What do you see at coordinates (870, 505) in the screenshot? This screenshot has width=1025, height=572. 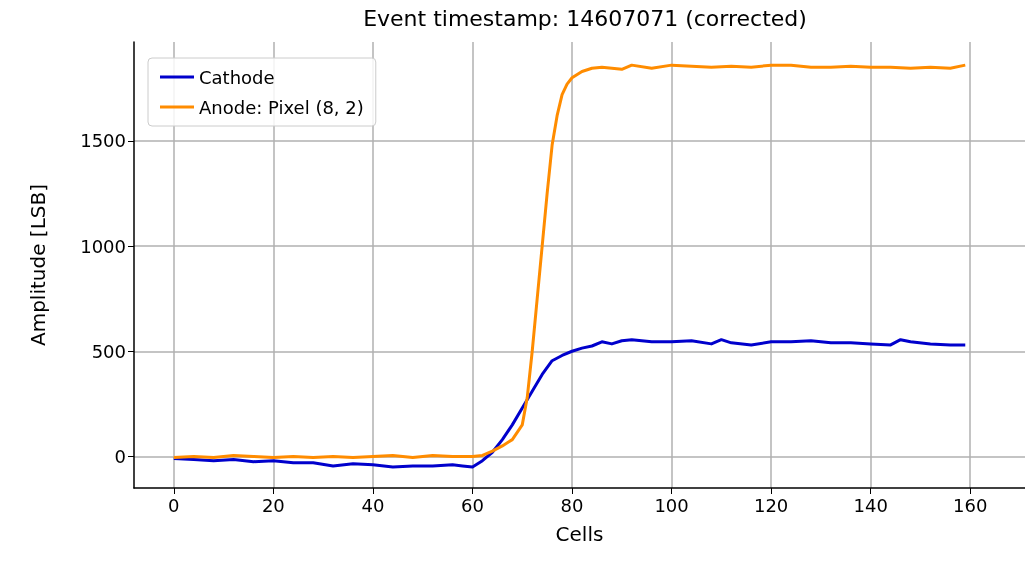 I see `x-tick-label: 140` at bounding box center [870, 505].